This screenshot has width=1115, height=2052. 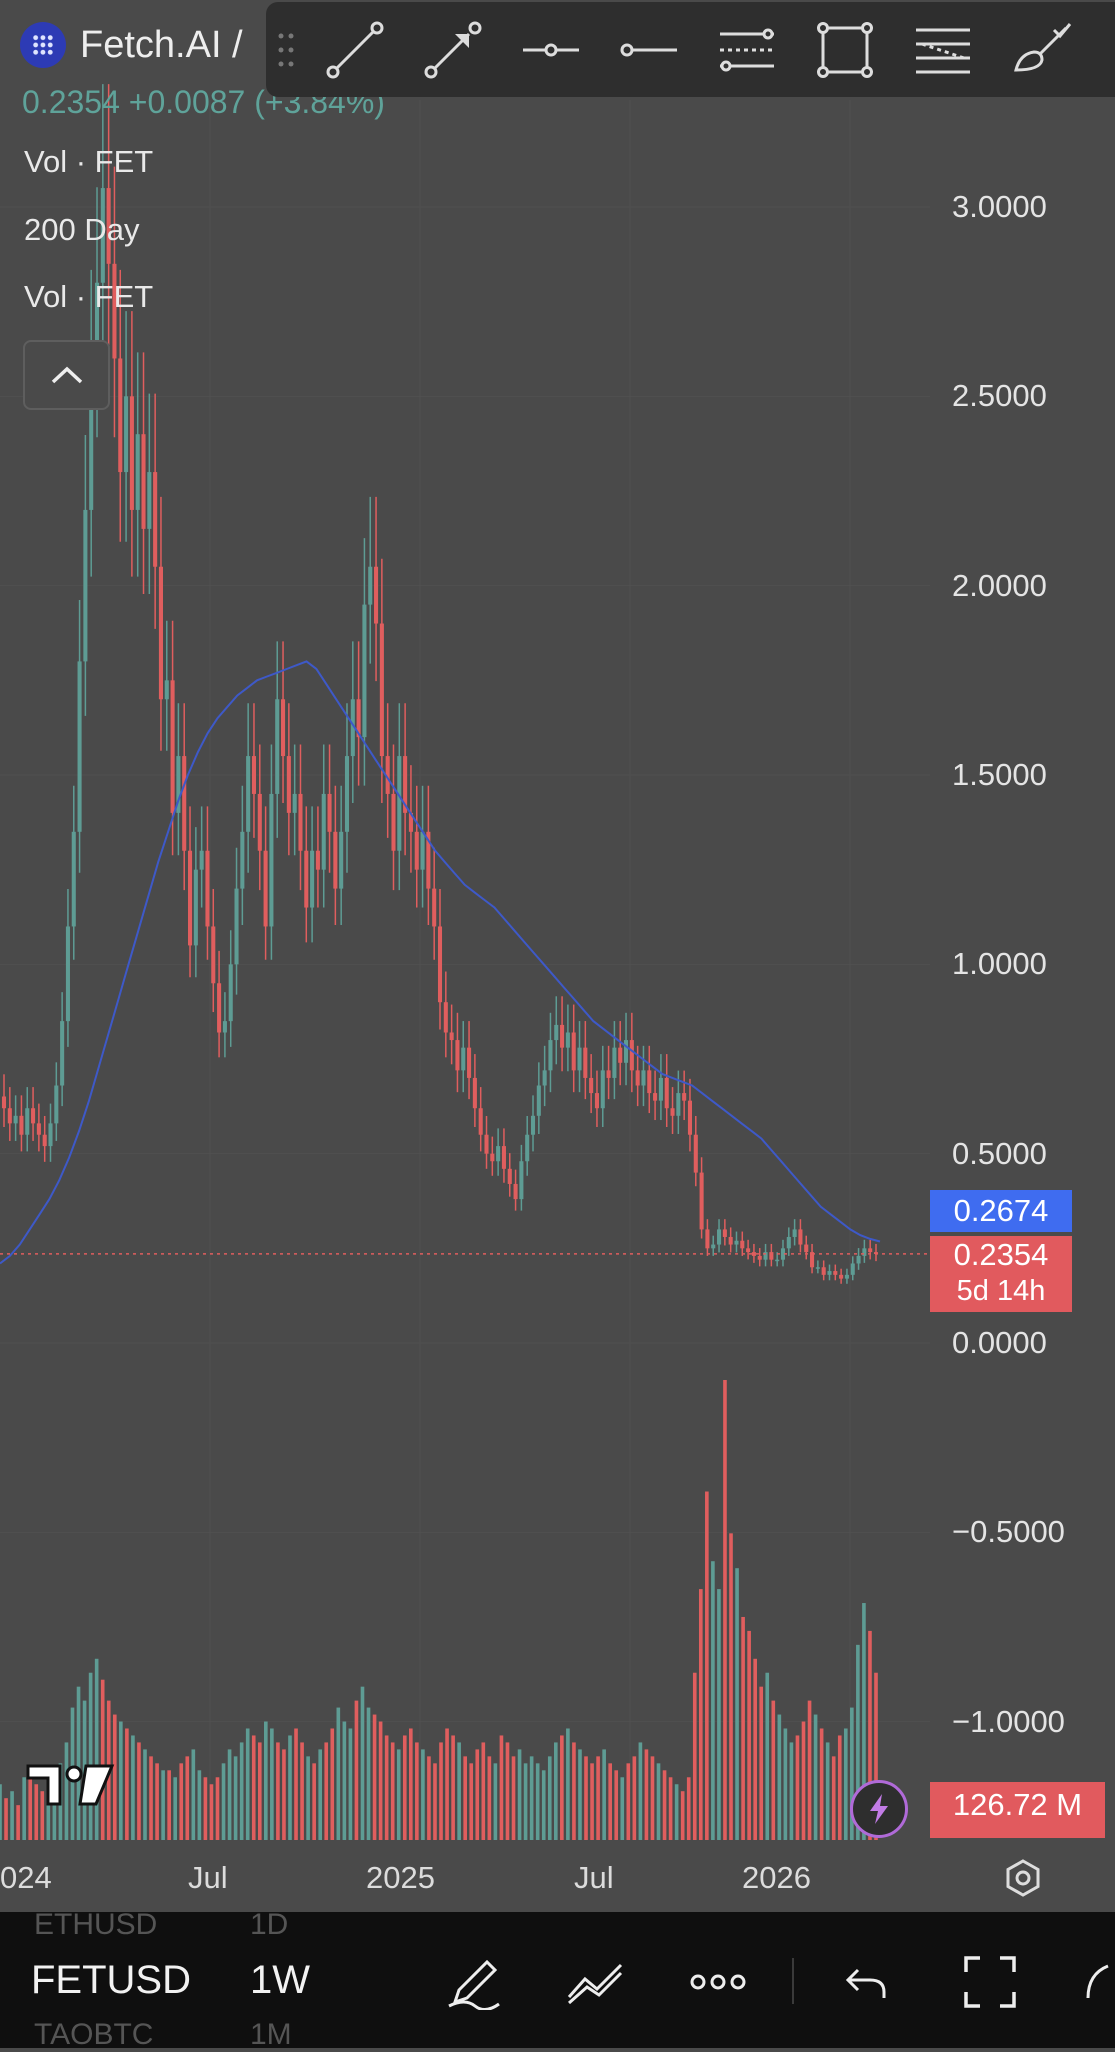 What do you see at coordinates (286, 49) in the screenshot?
I see `drag-handle-icon` at bounding box center [286, 49].